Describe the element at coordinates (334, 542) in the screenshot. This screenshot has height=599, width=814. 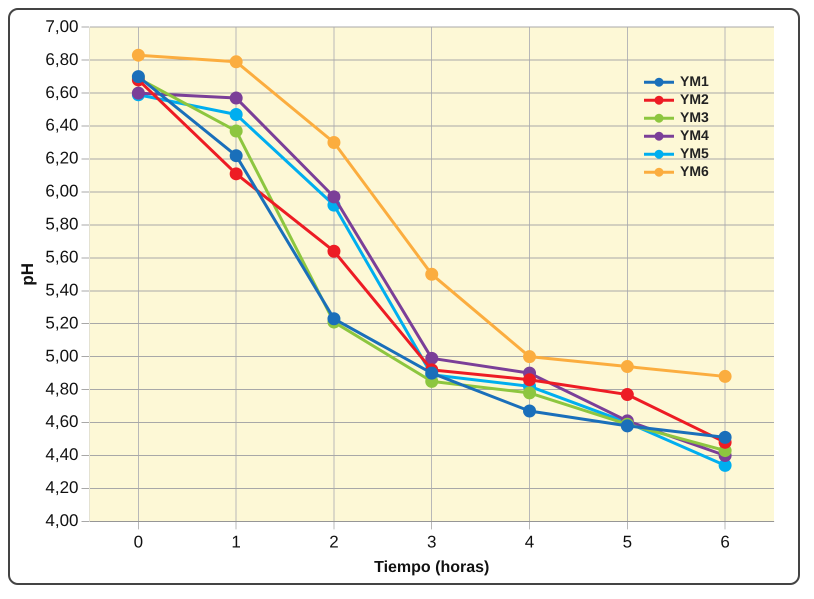
I see `x-tick-label: 2` at that location.